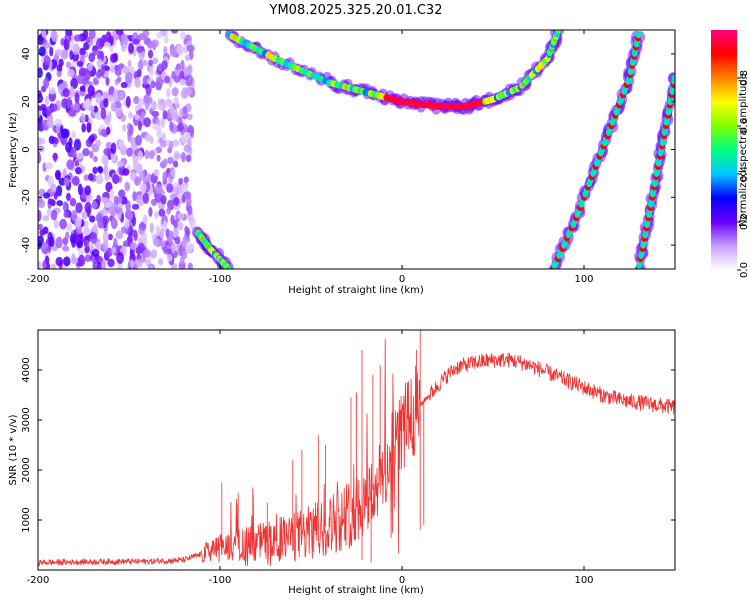  I want to click on y-tick-label: 40, so click(26, 54).